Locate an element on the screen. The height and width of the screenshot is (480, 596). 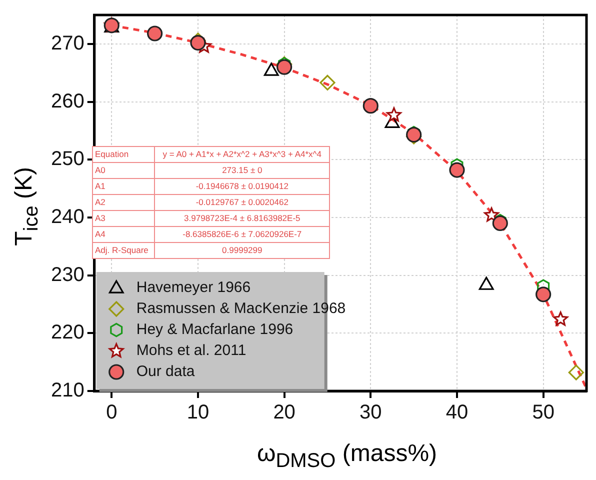
annotation: -0.1946678 ± 0.0190412 is located at coordinates (242, 186).